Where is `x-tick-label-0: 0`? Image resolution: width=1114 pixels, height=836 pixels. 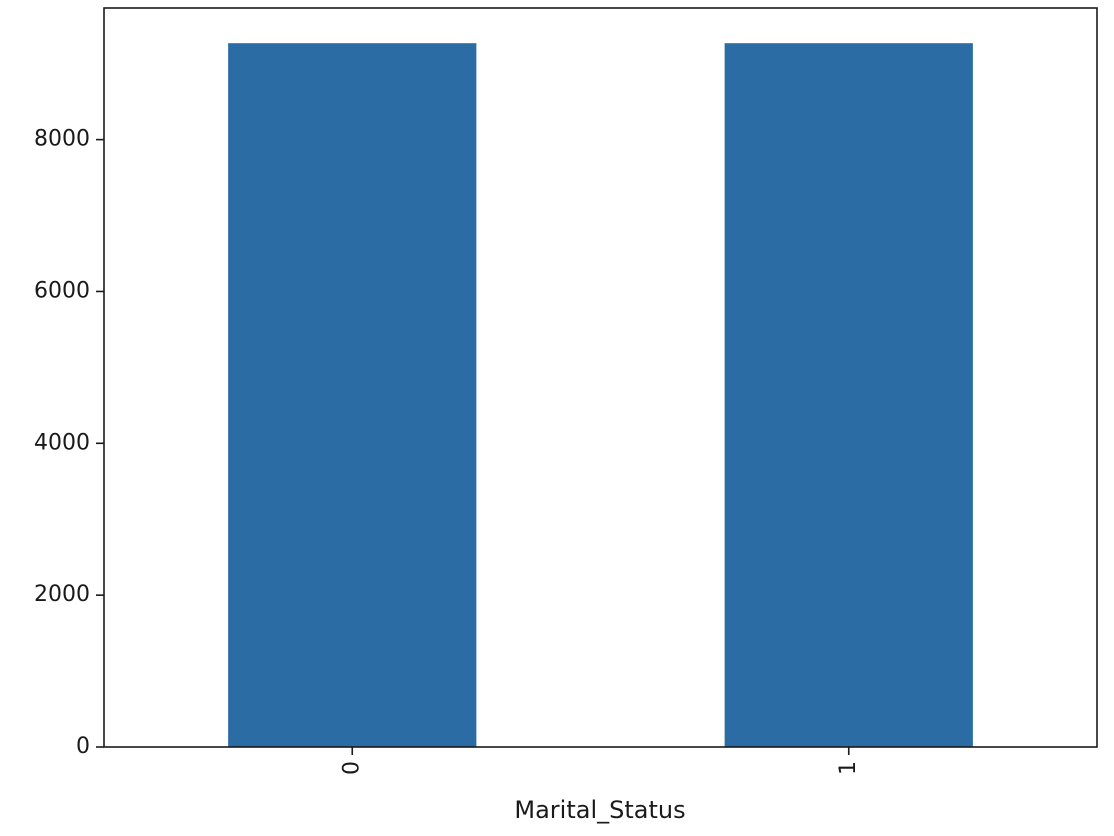 x-tick-label-0: 0 is located at coordinates (351, 768).